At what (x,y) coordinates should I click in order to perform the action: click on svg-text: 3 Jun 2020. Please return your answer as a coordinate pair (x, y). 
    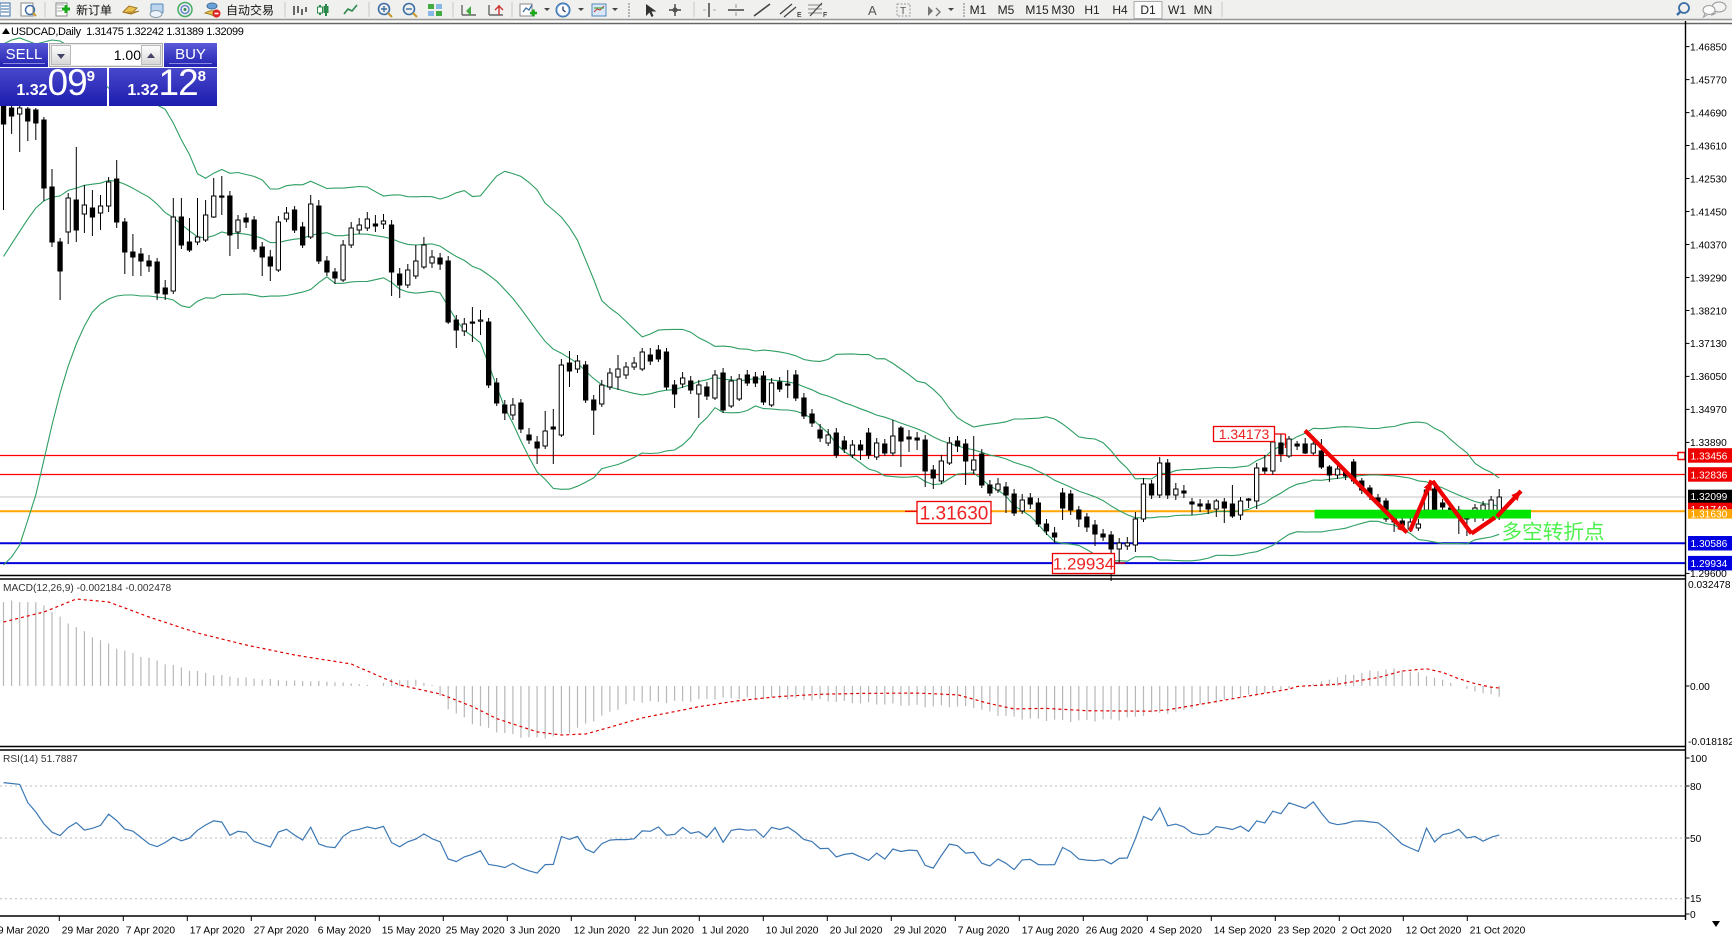
    Looking at the image, I should click on (535, 931).